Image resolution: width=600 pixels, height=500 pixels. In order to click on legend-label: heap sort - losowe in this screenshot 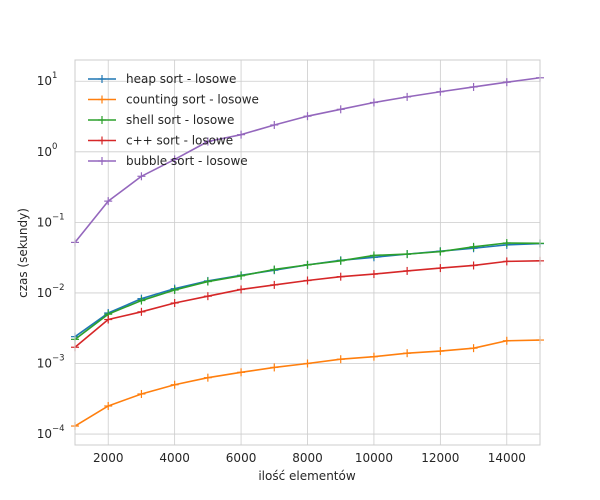, I will do `click(181, 79)`.